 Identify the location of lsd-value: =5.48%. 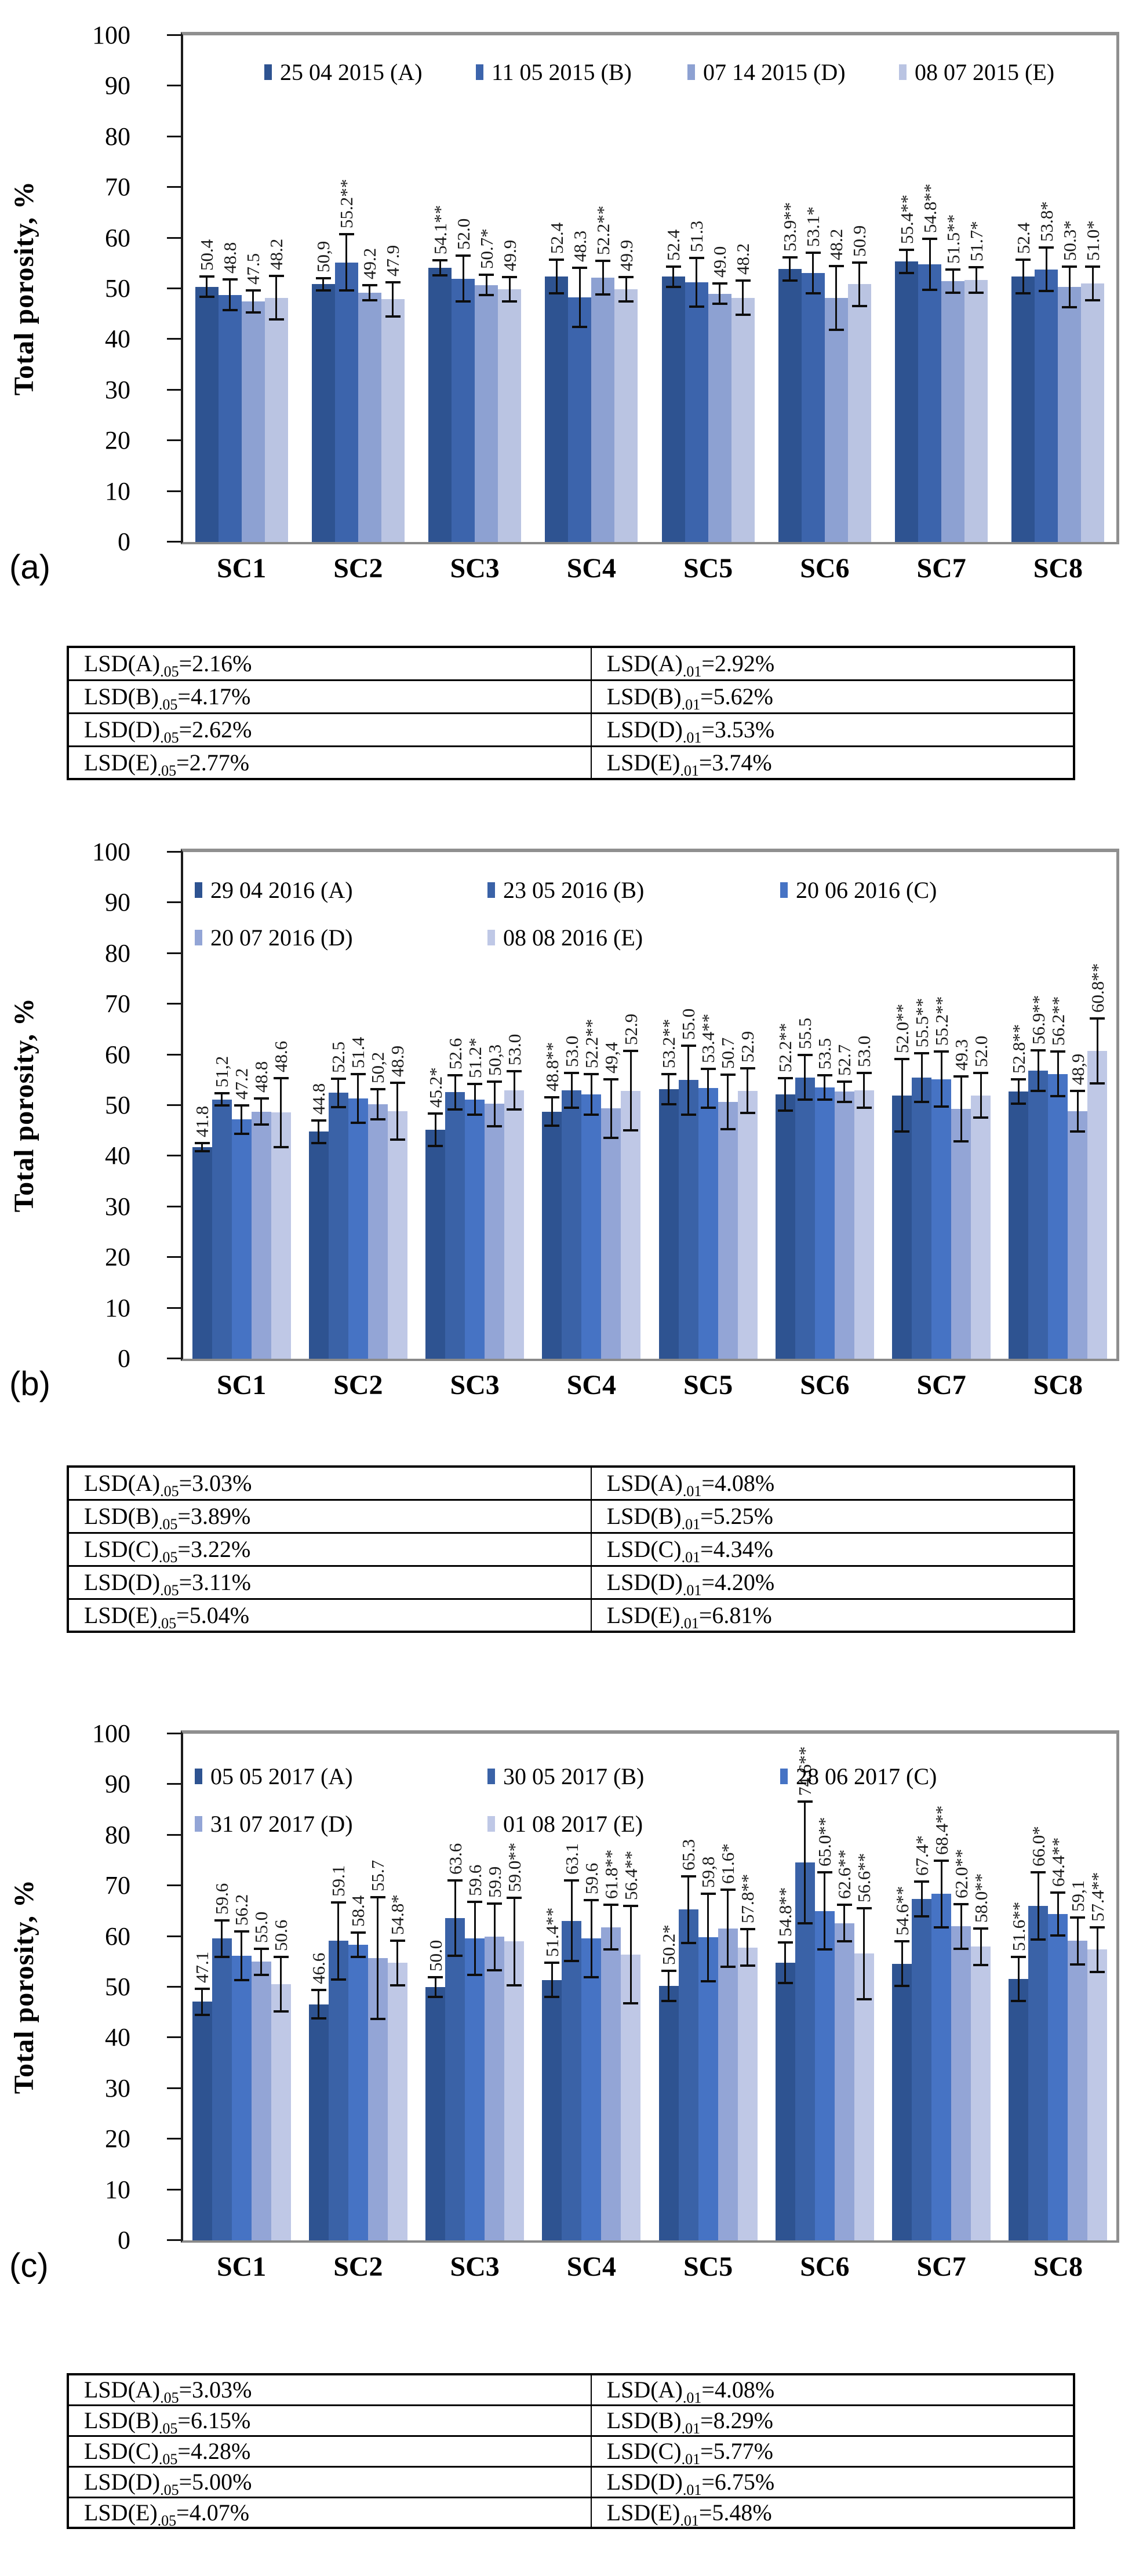
(735, 2512).